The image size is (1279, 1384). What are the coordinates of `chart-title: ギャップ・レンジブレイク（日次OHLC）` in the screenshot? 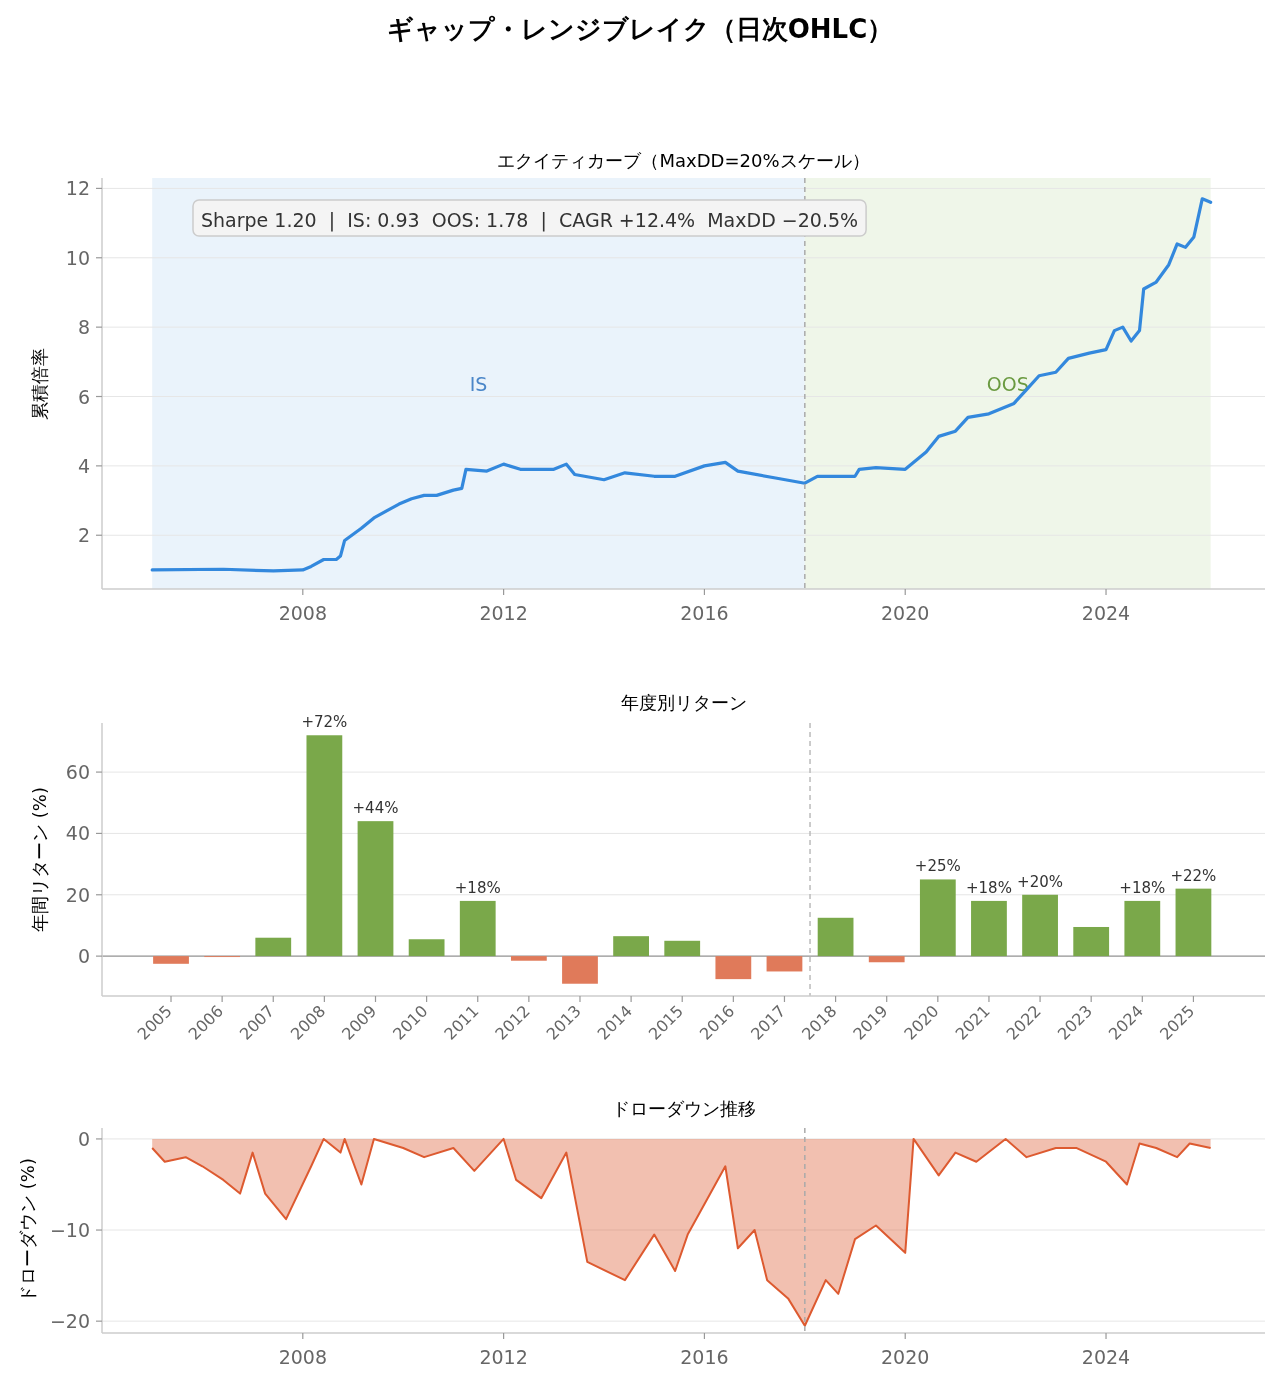 It's located at (640, 29).